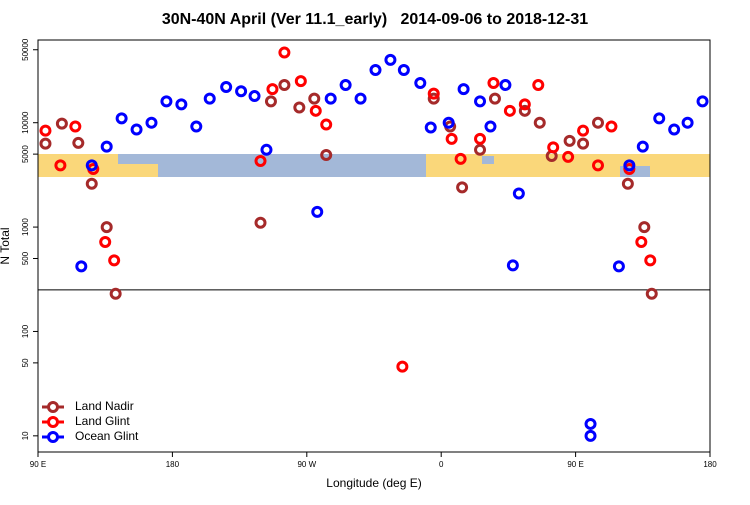 This screenshot has width=750, height=505. What do you see at coordinates (107, 436) in the screenshot?
I see `legend-label: Ocean Glint` at bounding box center [107, 436].